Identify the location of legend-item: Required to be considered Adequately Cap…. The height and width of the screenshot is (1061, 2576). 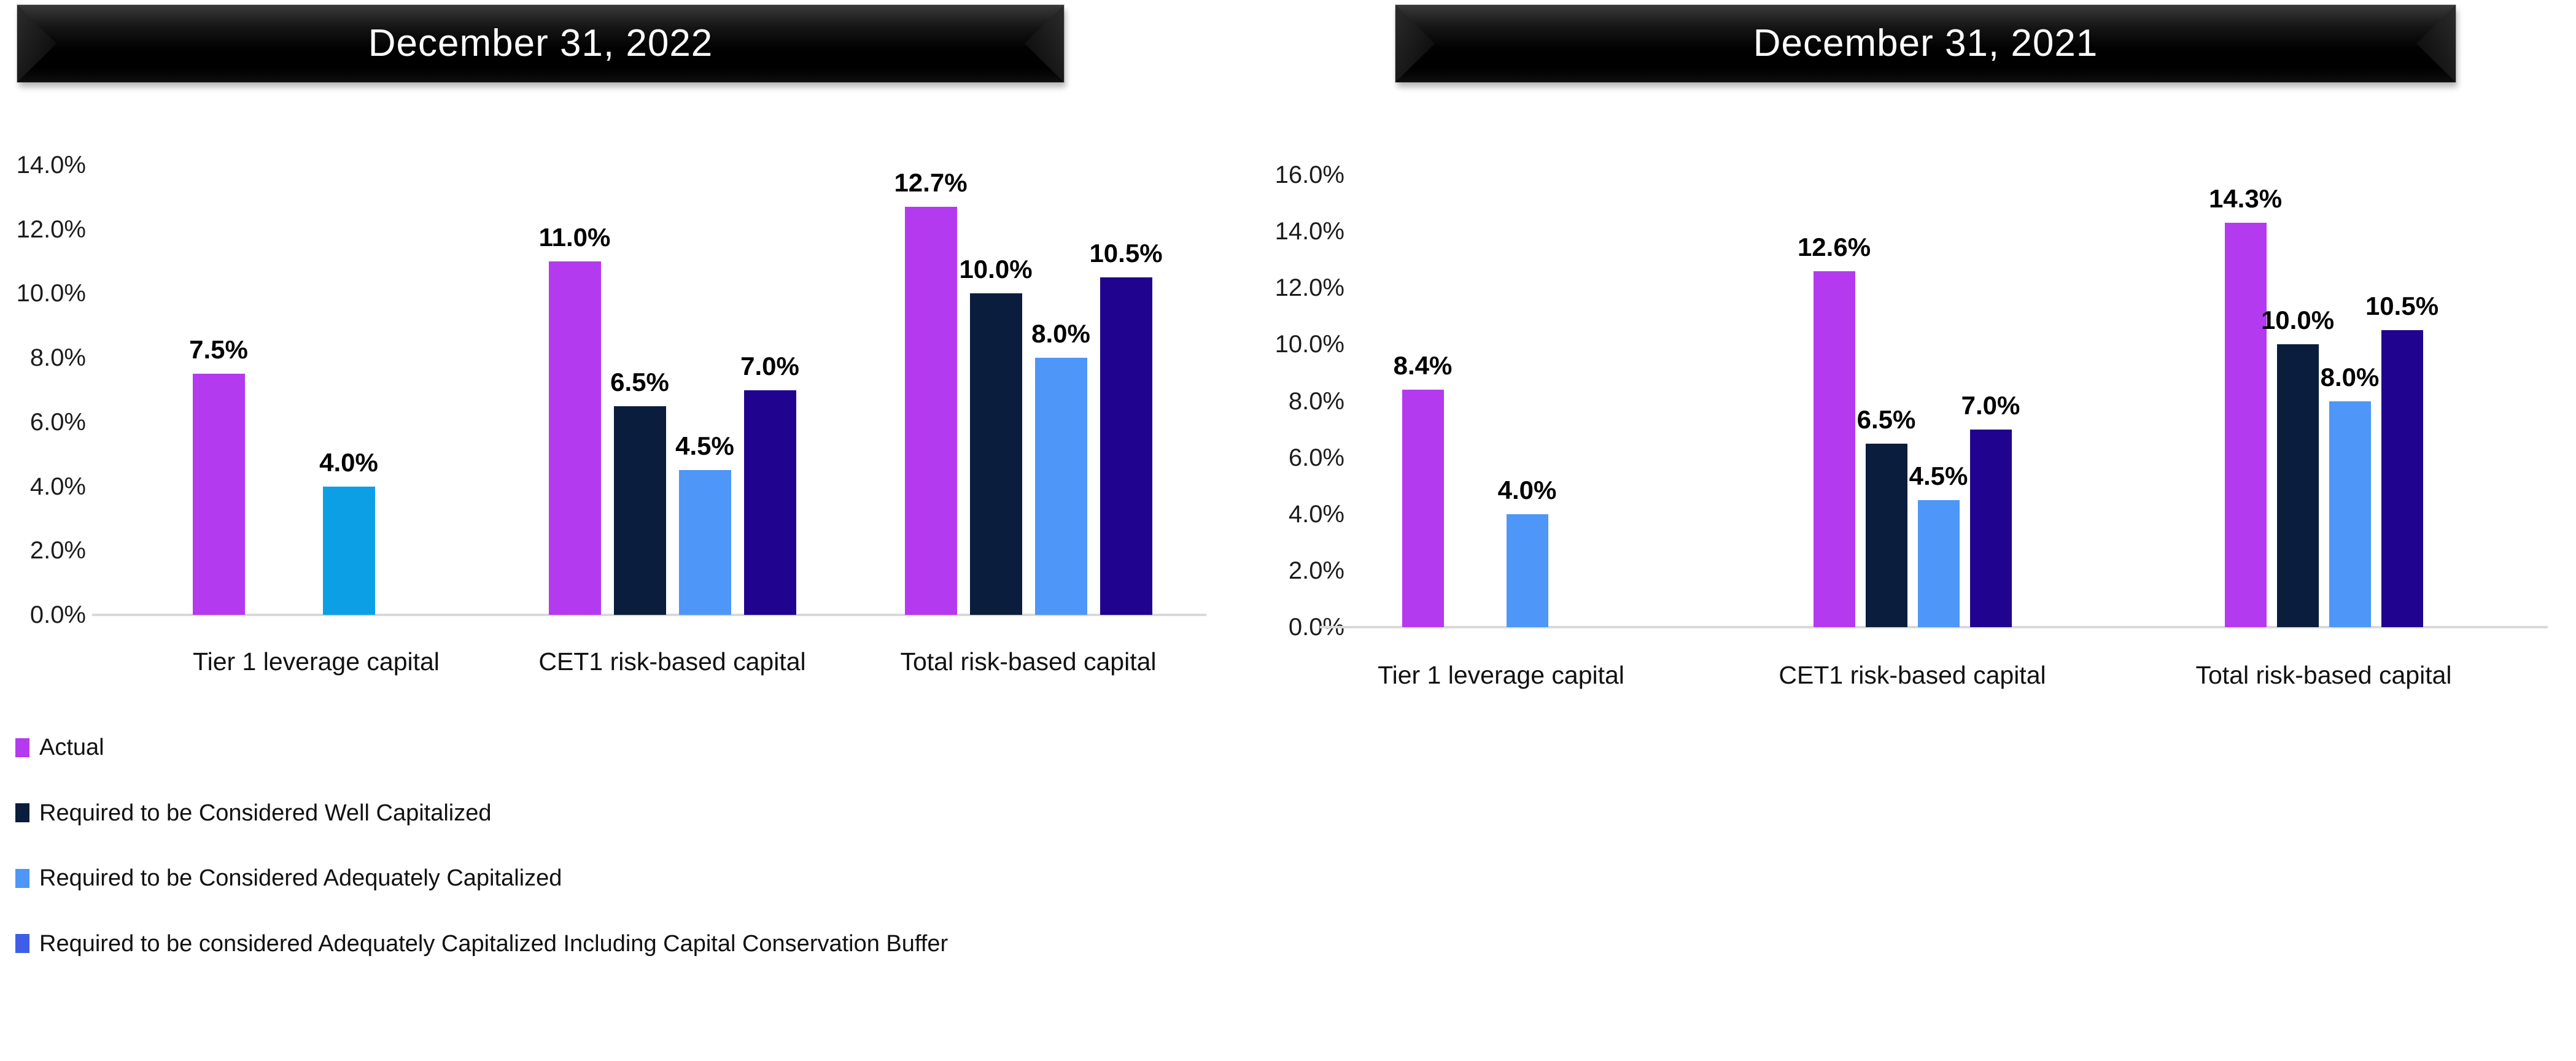
(481, 943).